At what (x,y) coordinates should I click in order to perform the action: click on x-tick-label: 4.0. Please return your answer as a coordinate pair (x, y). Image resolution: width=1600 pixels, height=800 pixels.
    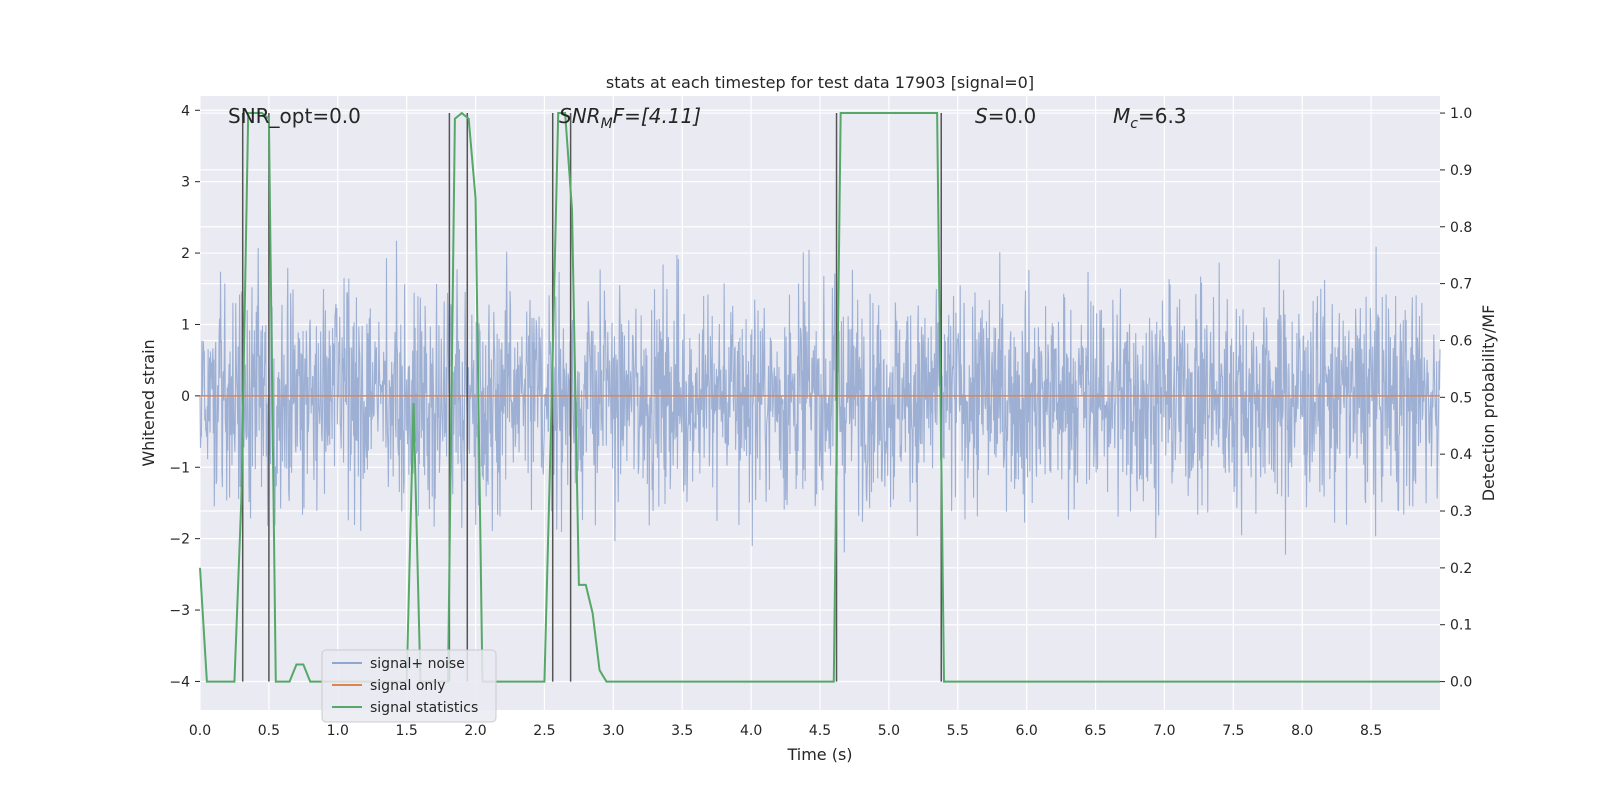
    Looking at the image, I should click on (751, 731).